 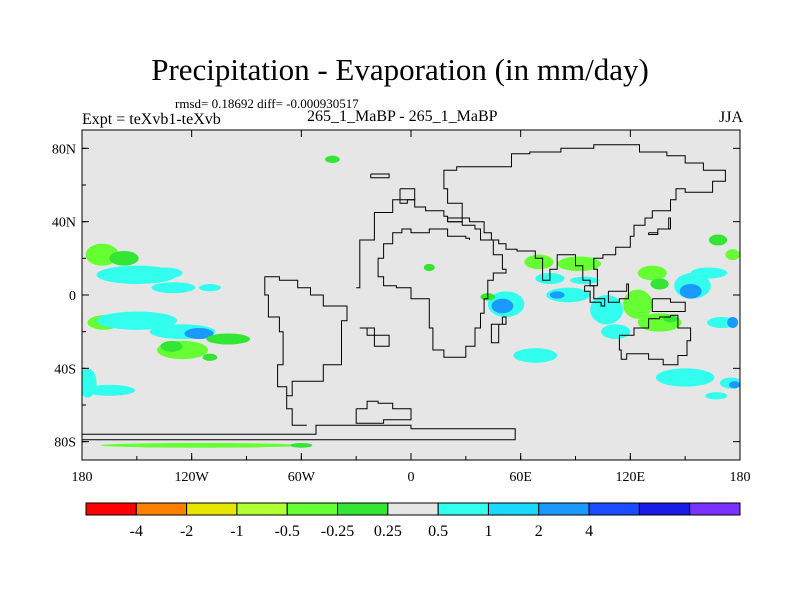 What do you see at coordinates (589, 531) in the screenshot?
I see `colorbar-label: 4` at bounding box center [589, 531].